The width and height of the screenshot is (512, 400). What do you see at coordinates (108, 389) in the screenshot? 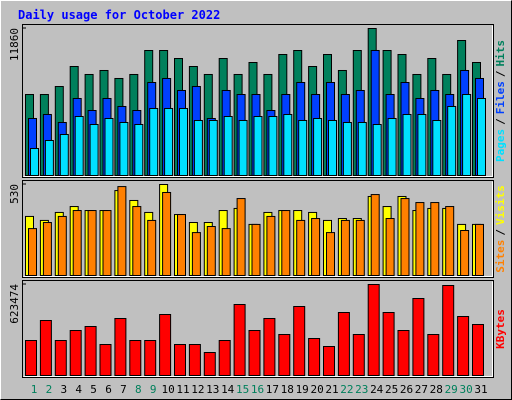
I see `x-tick-label: 6` at bounding box center [108, 389].